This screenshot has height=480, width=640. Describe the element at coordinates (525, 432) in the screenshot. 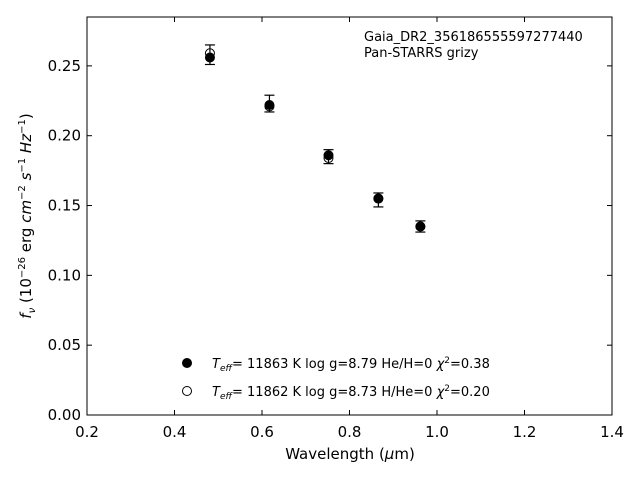

I see `x-tick-label: 1.2` at that location.